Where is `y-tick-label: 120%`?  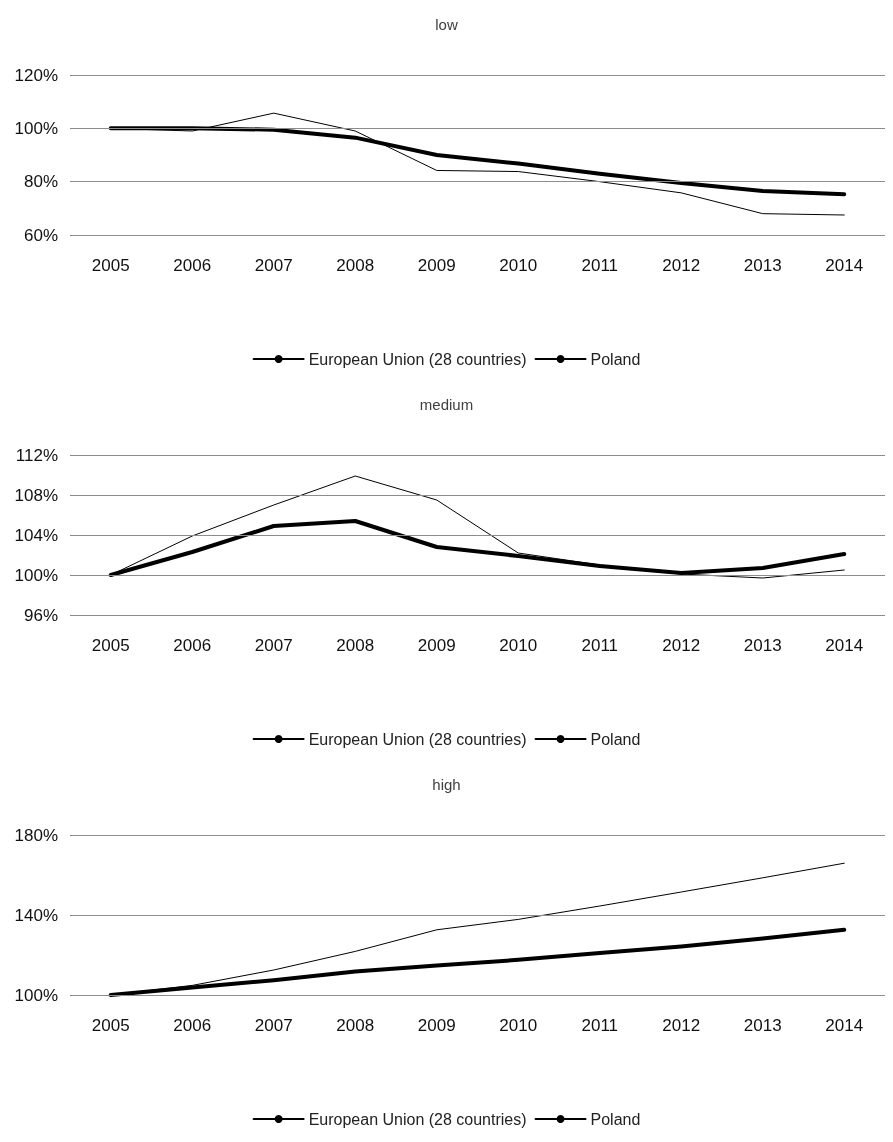
y-tick-label: 120% is located at coordinates (36, 75).